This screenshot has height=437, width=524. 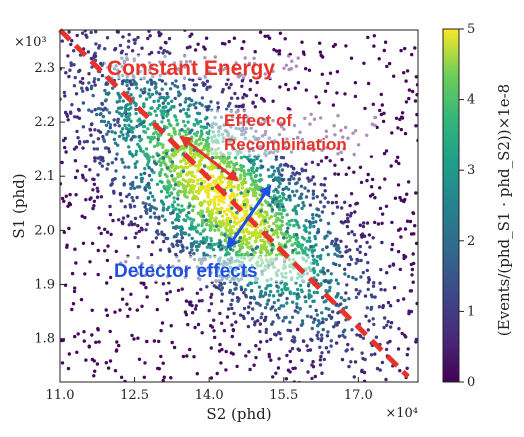 What do you see at coordinates (204, 67) in the screenshot?
I see `label-band` at bounding box center [204, 67].